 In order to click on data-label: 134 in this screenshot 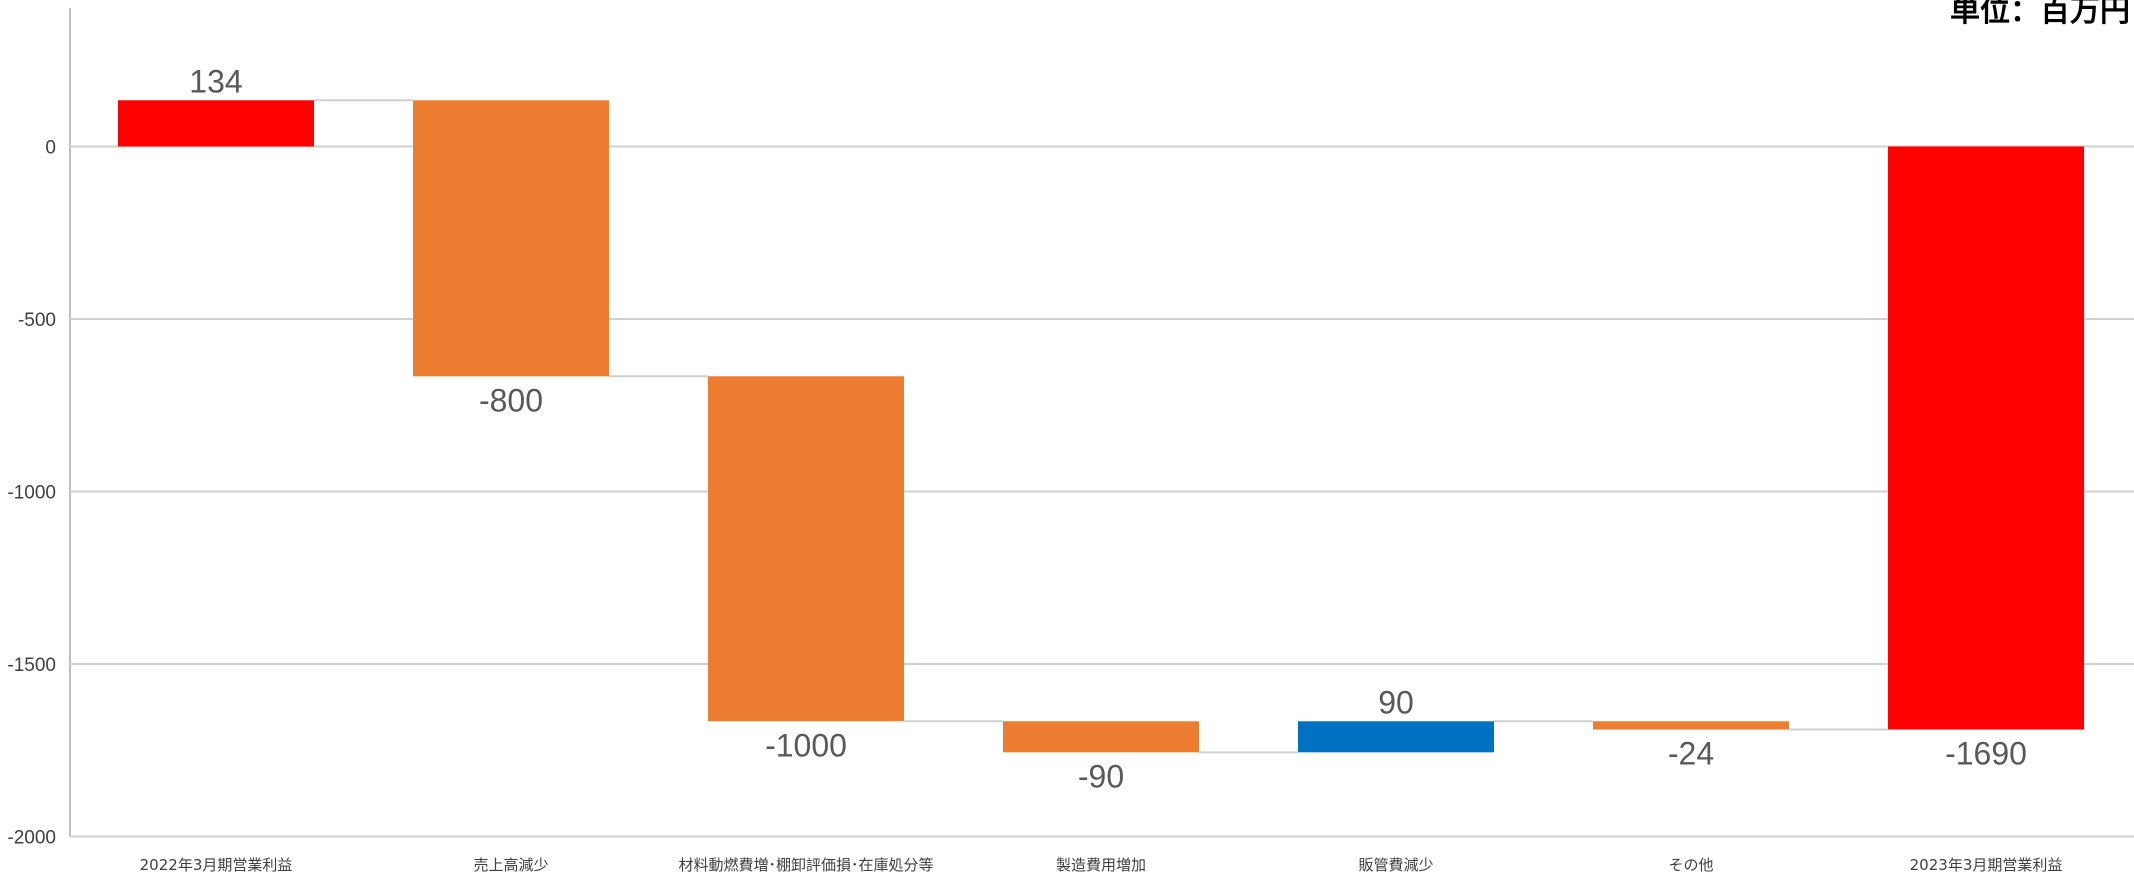, I will do `click(215, 81)`.